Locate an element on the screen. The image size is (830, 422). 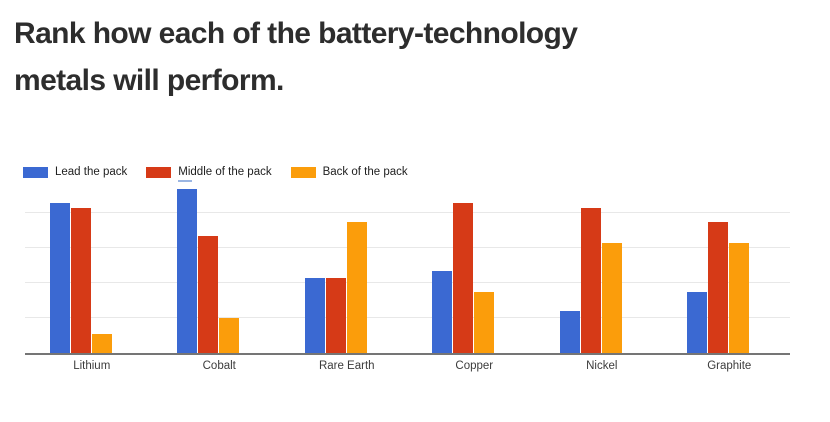
bar-group-nickel is located at coordinates (590, 280).